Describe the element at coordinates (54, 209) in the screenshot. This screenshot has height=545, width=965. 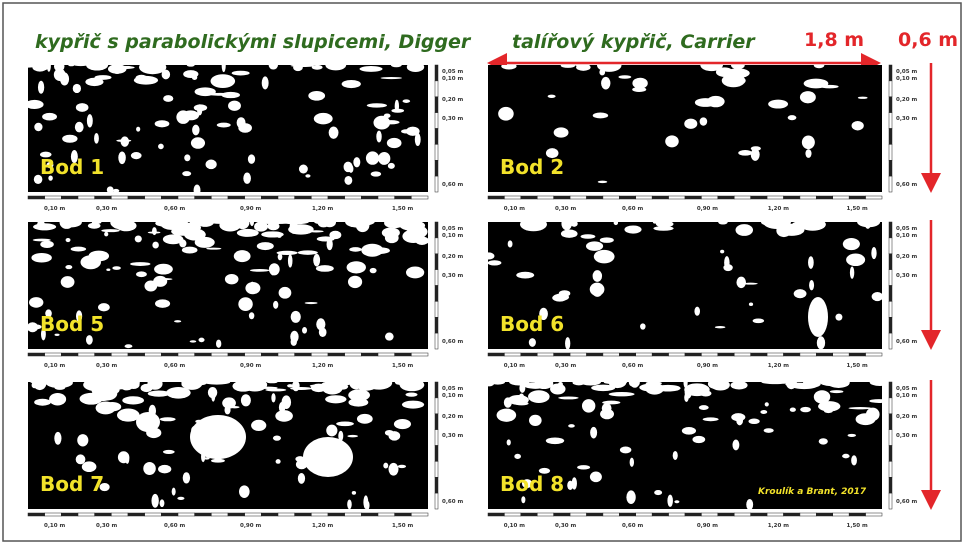
I see `width-tick-label: 0,10 m` at that location.